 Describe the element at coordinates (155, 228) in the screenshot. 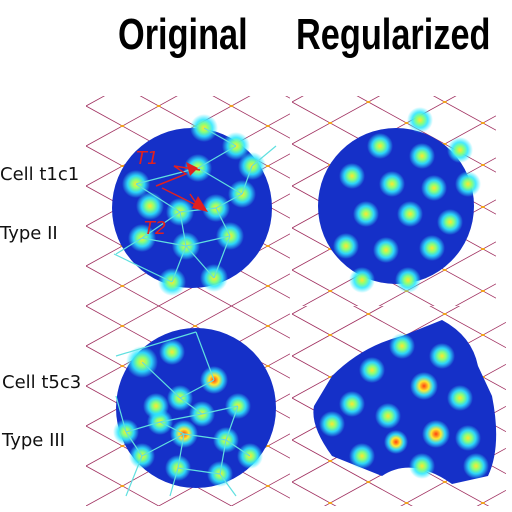

I see `t2-label: T2` at that location.